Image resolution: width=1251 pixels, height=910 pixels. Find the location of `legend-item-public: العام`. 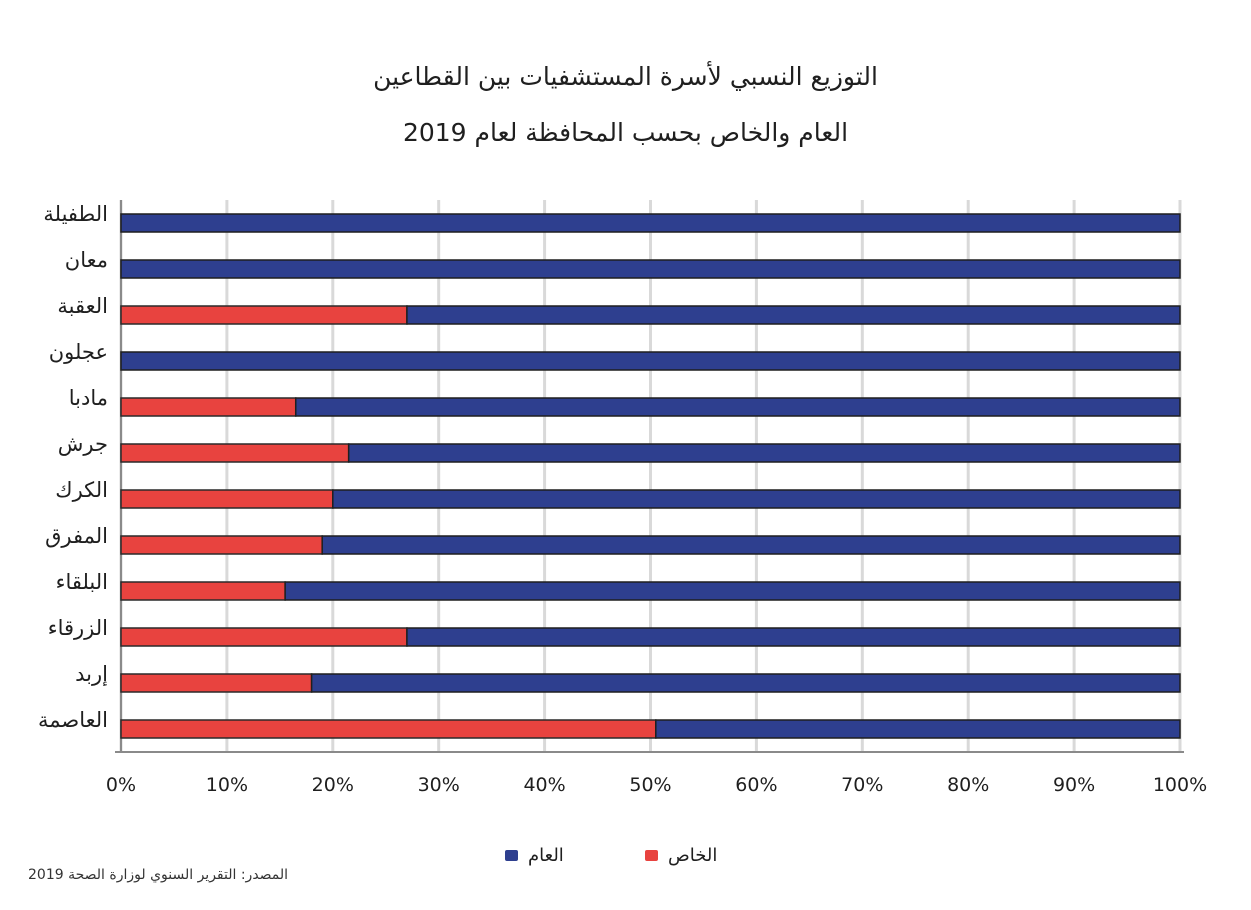

legend-item-public: العام is located at coordinates (534, 855).